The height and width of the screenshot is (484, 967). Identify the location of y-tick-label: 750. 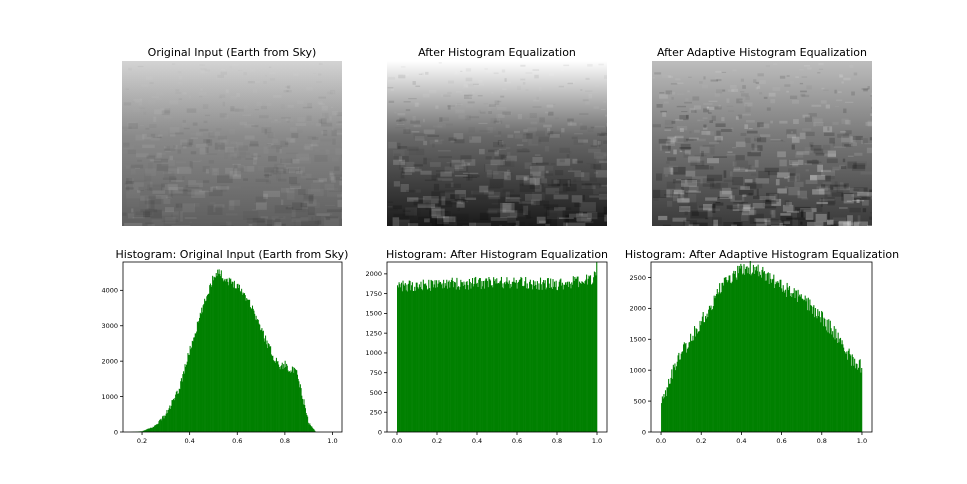
(376, 373).